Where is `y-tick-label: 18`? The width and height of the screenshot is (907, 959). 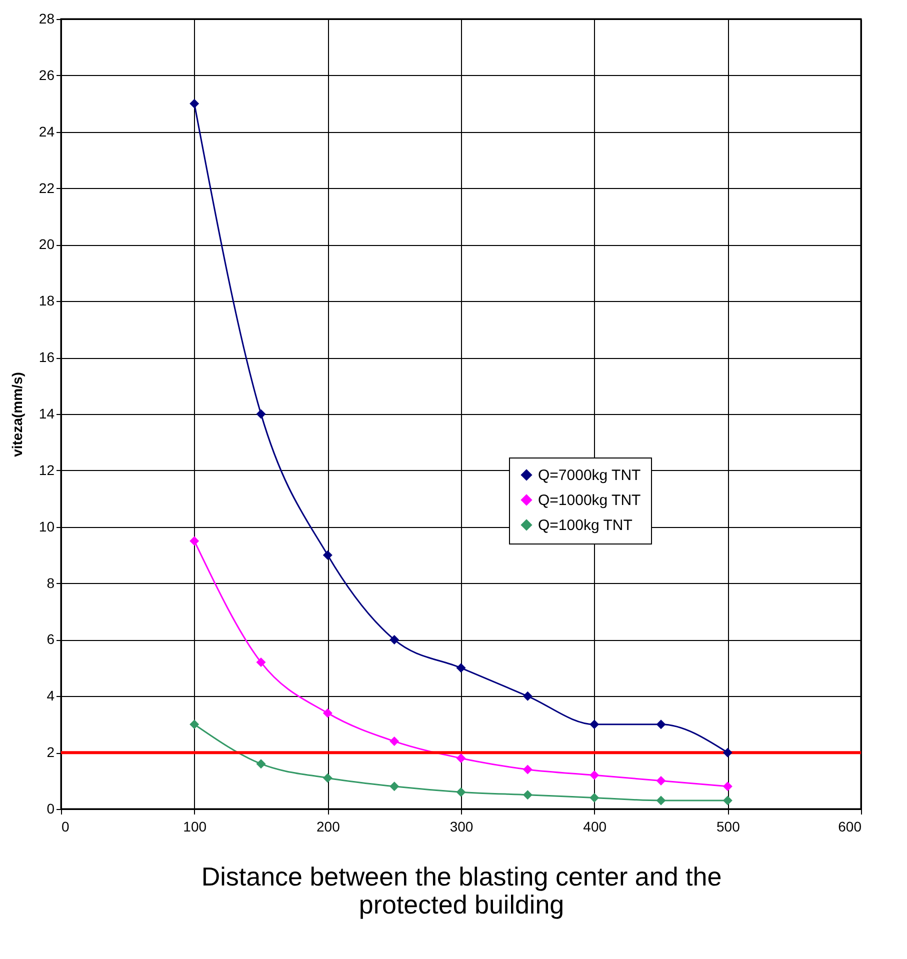 y-tick-label: 18 is located at coordinates (46, 300).